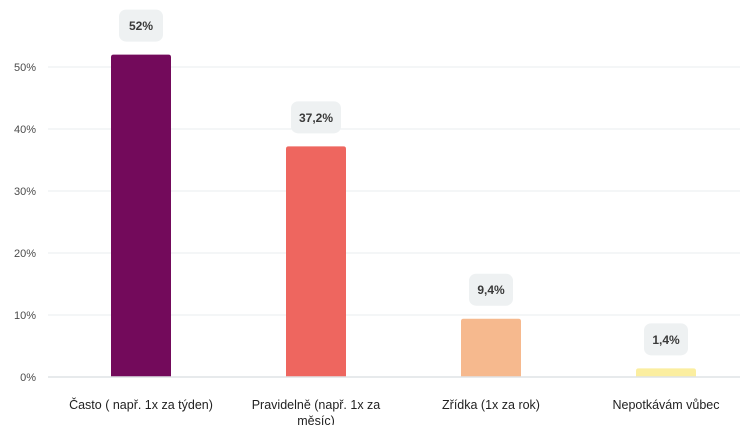 This screenshot has width=746, height=425. I want to click on x-tick-label: Pravidelně (např. 1x za měsíc), so click(316, 411).